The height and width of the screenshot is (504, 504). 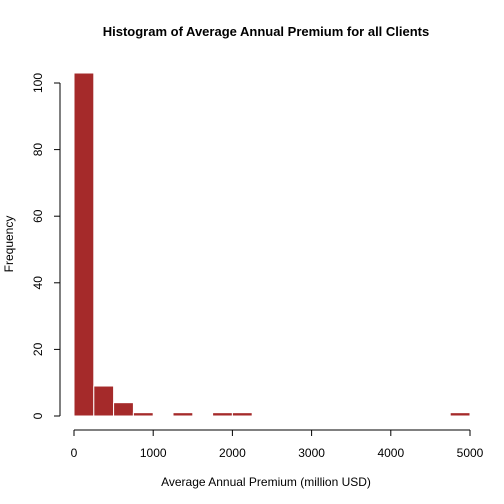 I want to click on x-tick-label-2: 2000, so click(x=232, y=453).